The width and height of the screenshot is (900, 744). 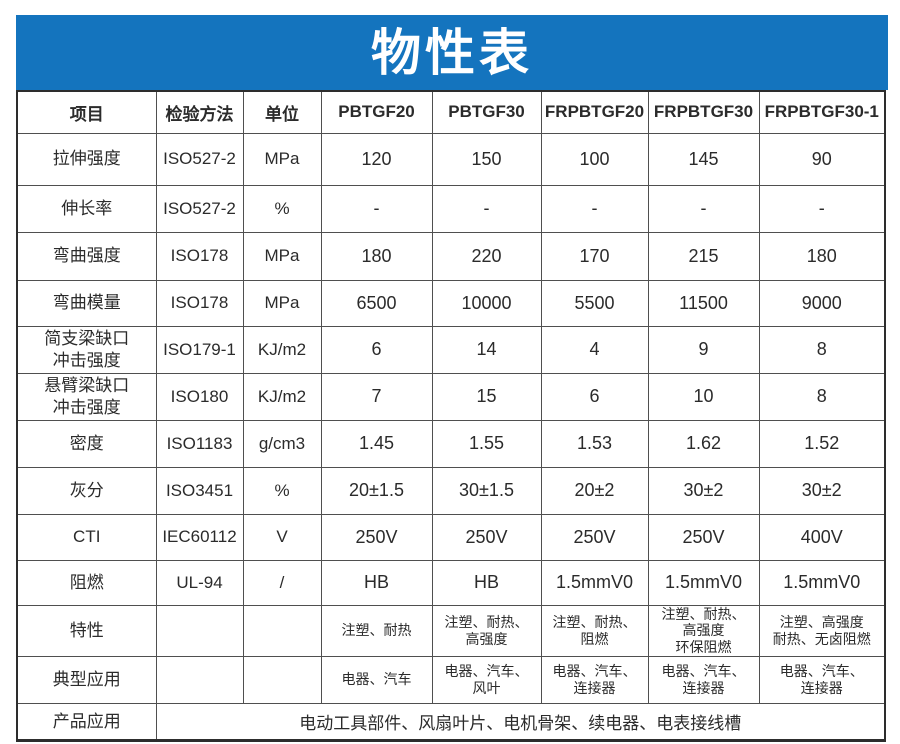 What do you see at coordinates (86, 443) in the screenshot?
I see `row-label: 密度` at bounding box center [86, 443].